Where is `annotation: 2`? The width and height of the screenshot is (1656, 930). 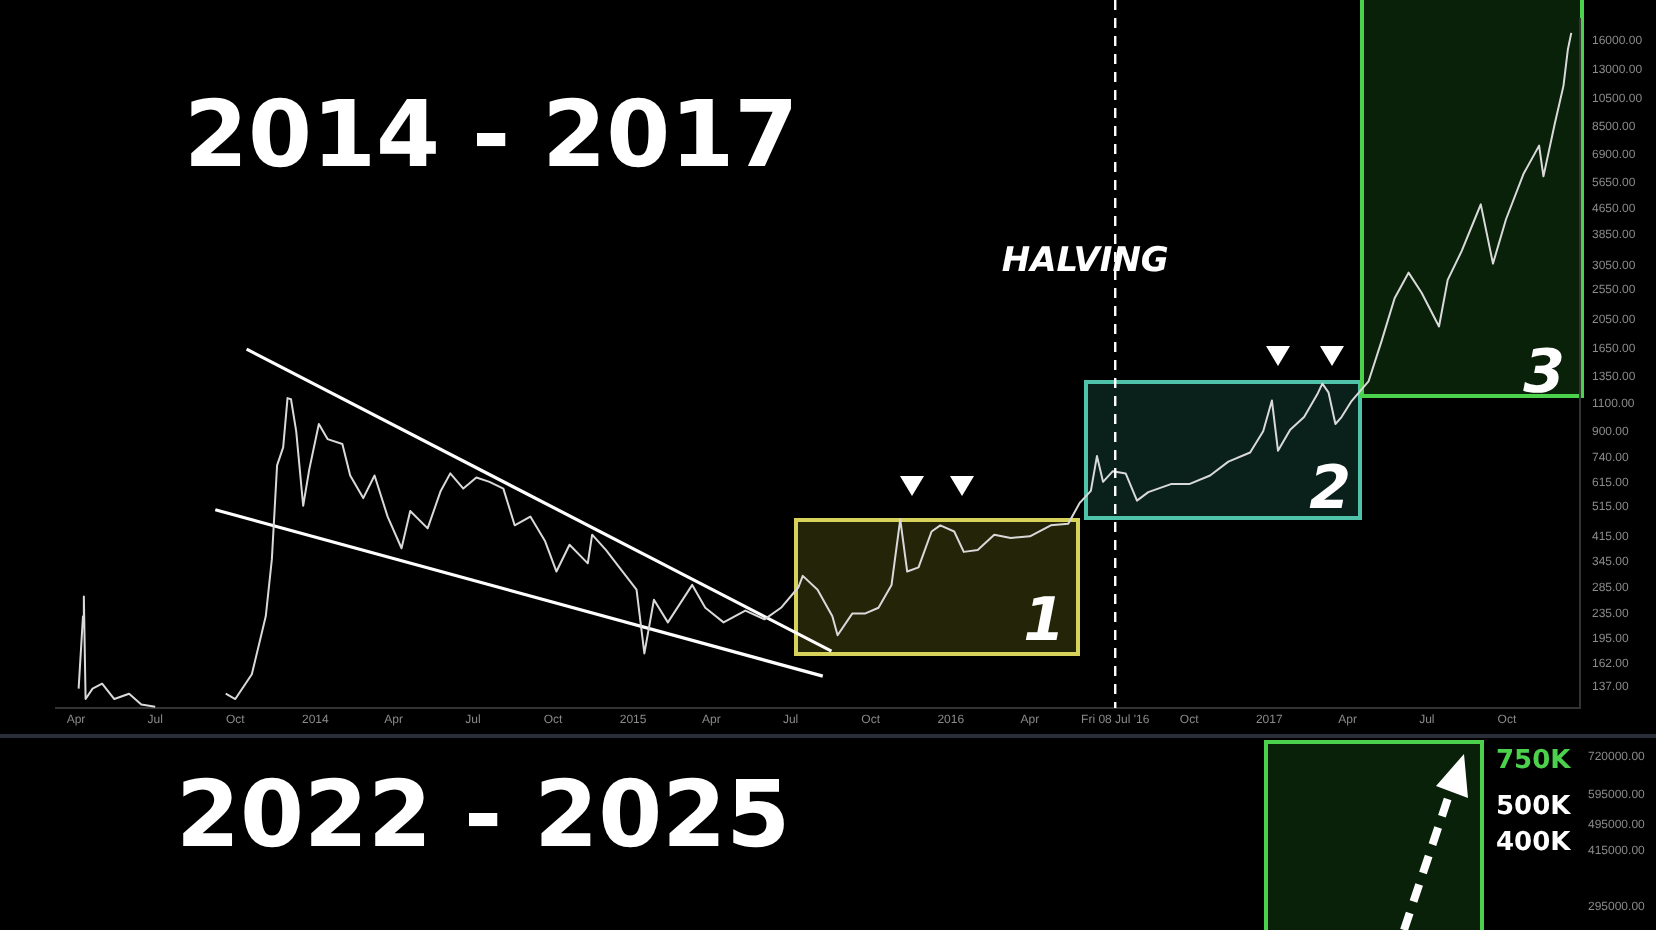 annotation: 2 is located at coordinates (1330, 488).